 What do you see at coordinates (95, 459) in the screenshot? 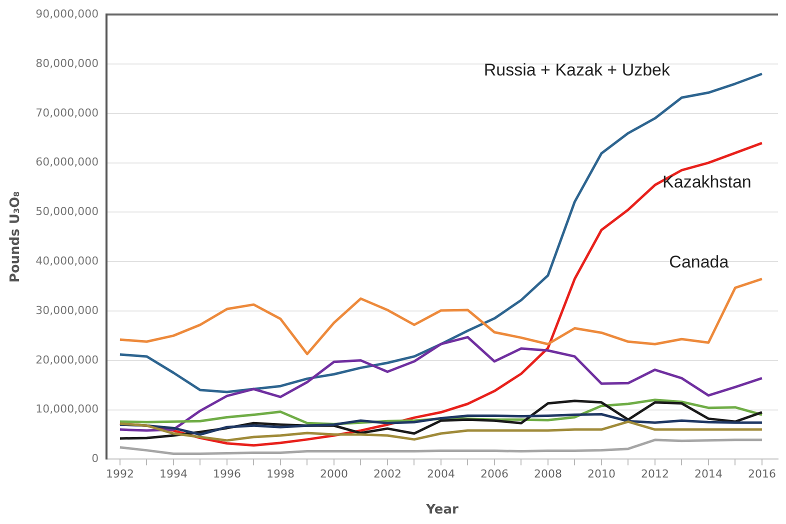
I see `y-tick-label: 0` at bounding box center [95, 459].